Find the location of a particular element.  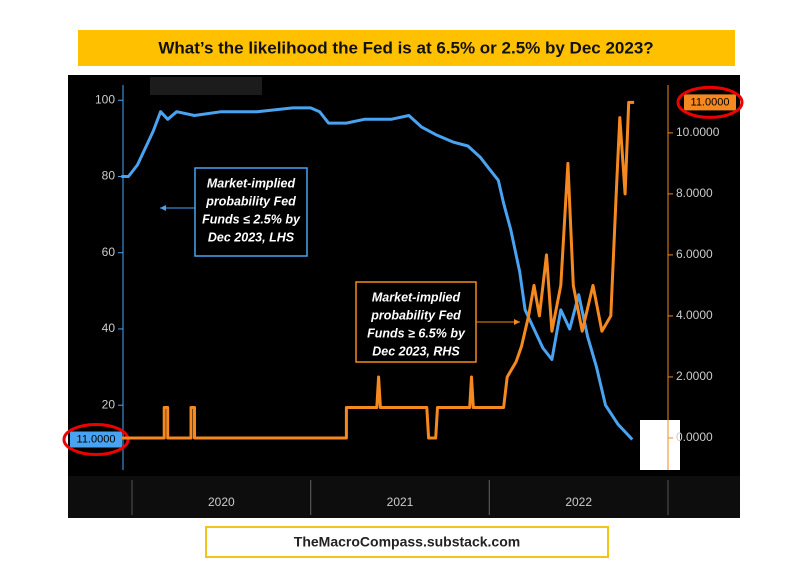

footer-box is located at coordinates (407, 542).